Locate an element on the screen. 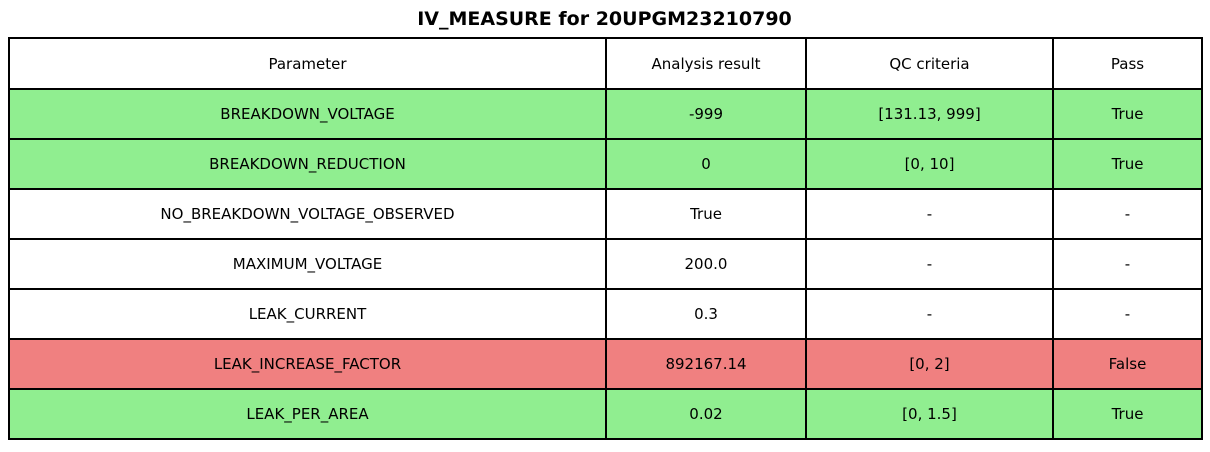  column-header-analysis-result: Analysis result is located at coordinates (706, 63).